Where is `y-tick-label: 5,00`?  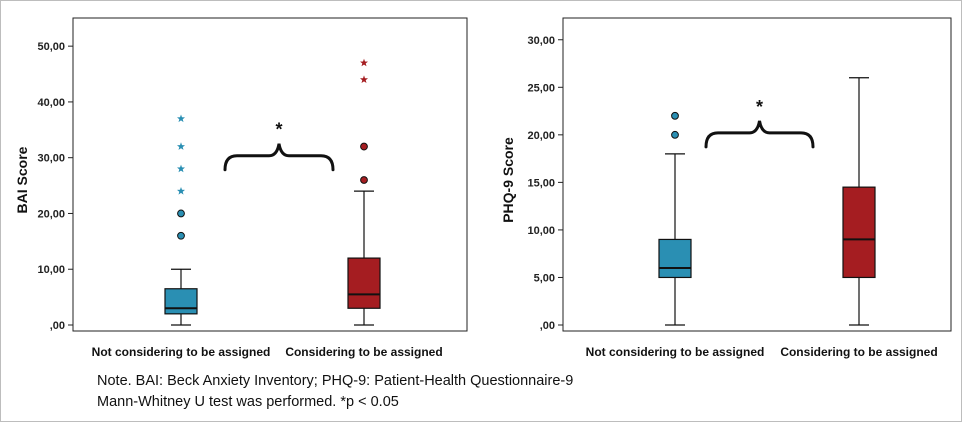
y-tick-label: 5,00 is located at coordinates (544, 278).